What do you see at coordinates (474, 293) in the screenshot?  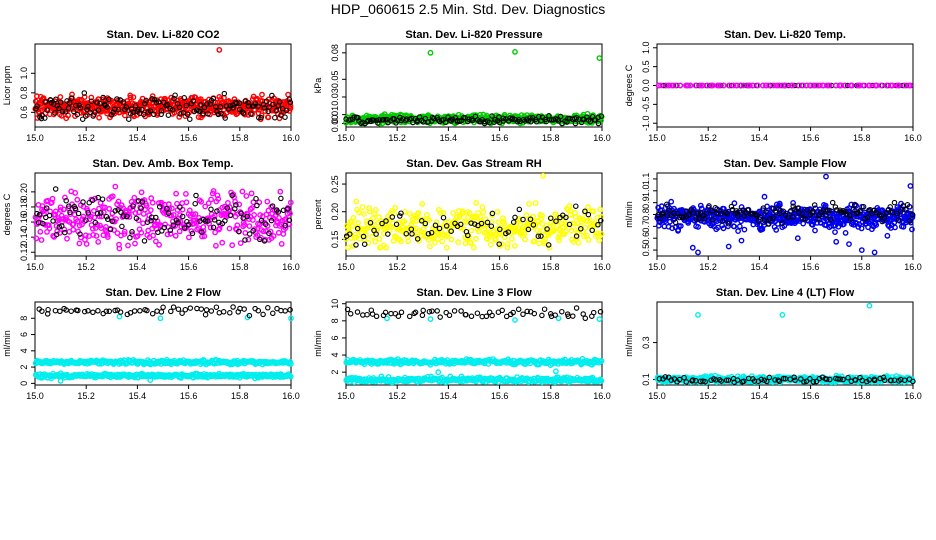 I see `panel-title: Stan. Dev. Line 3 Flow` at bounding box center [474, 293].